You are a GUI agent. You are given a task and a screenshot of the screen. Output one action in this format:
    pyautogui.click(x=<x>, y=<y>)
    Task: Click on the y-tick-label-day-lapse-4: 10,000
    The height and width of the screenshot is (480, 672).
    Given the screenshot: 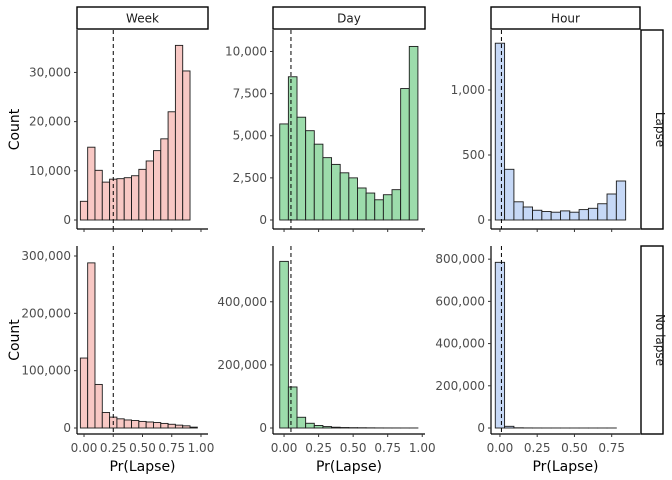 What is the action you would take?
    pyautogui.click(x=246, y=51)
    